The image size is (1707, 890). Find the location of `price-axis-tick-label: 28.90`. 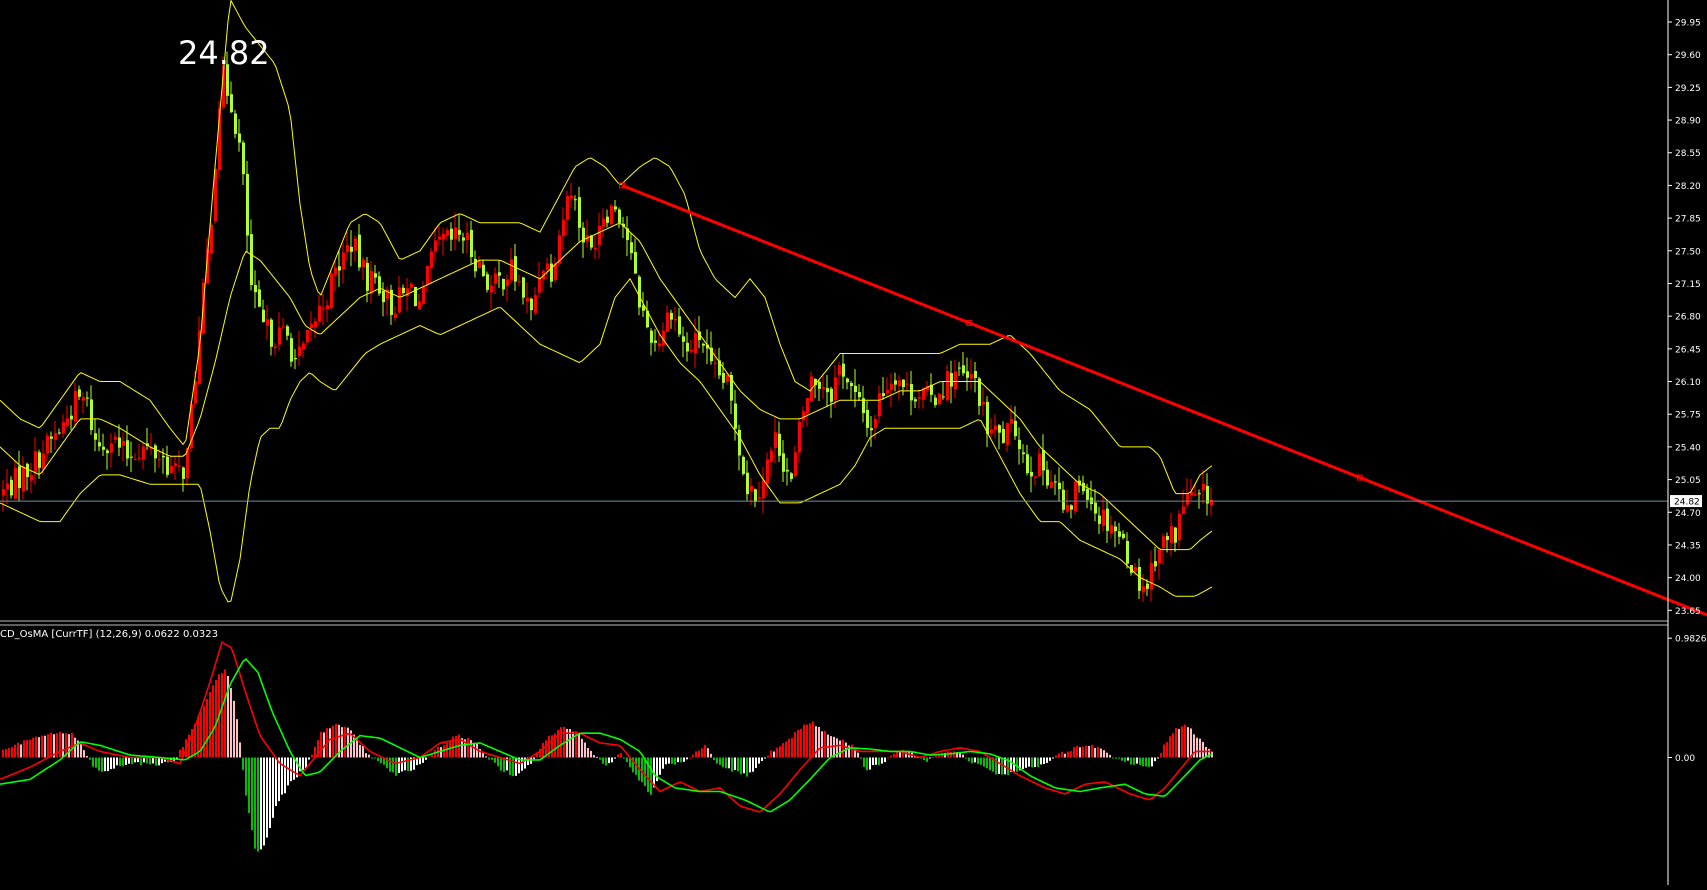

price-axis-tick-label: 28.90 is located at coordinates (1688, 122).